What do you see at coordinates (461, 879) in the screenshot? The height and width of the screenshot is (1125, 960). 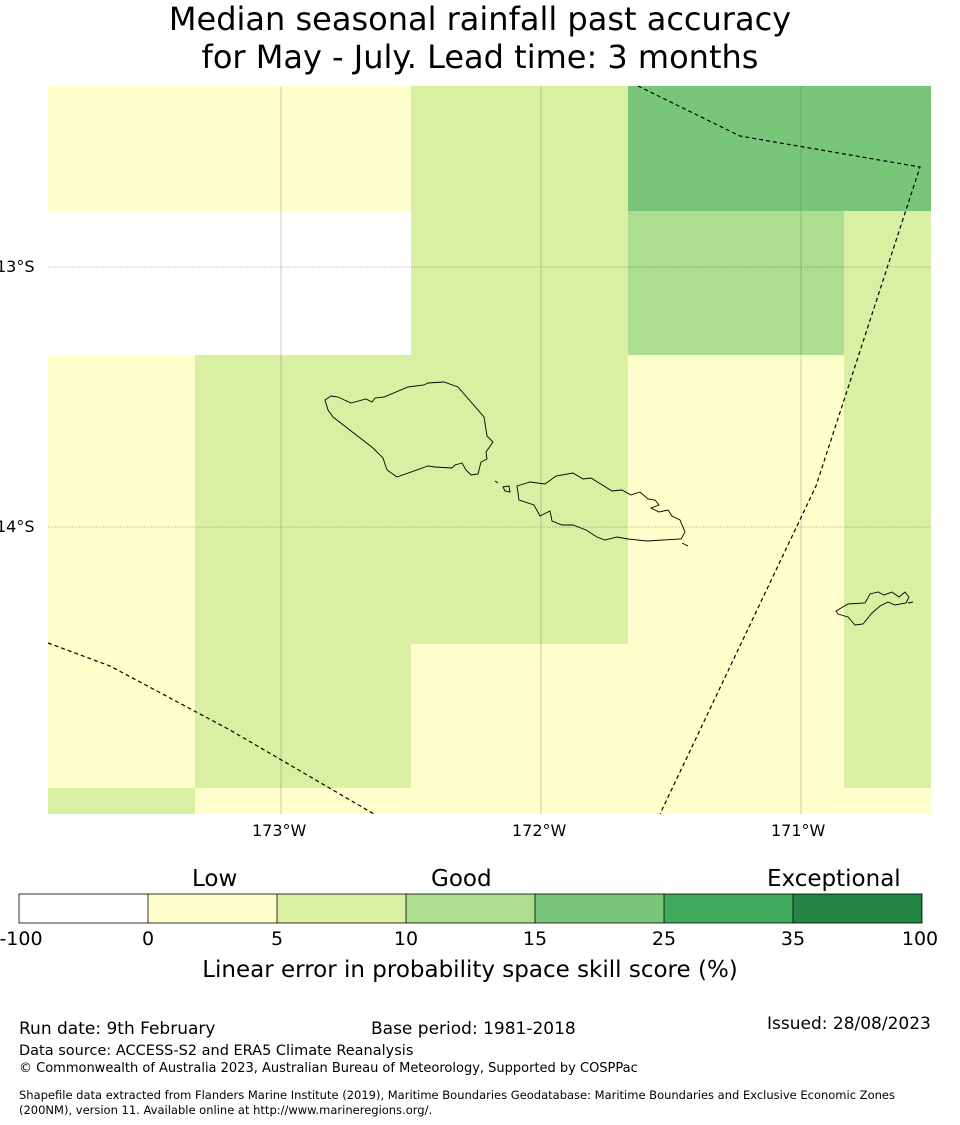 I see `category-good: Good` at bounding box center [461, 879].